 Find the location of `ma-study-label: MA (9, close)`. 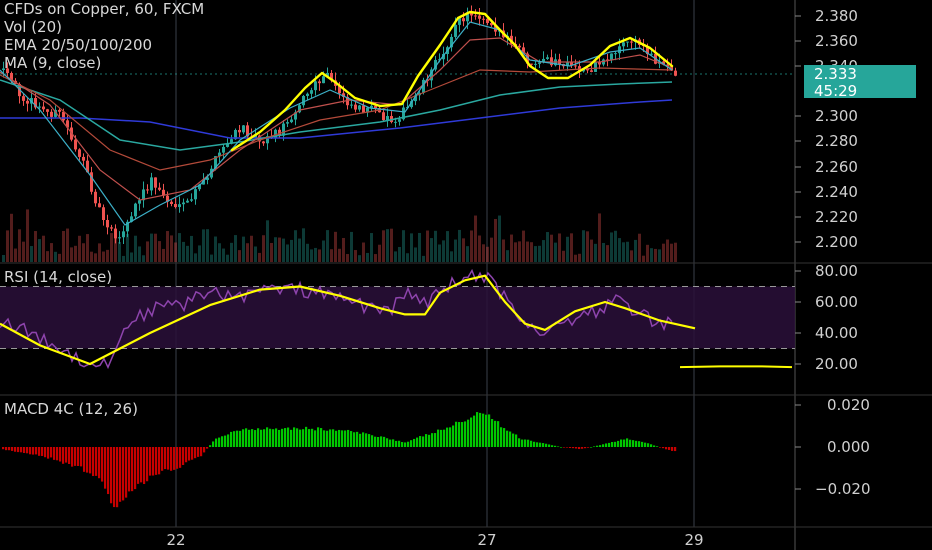

ma-study-label: MA (9, close) is located at coordinates (53, 63).